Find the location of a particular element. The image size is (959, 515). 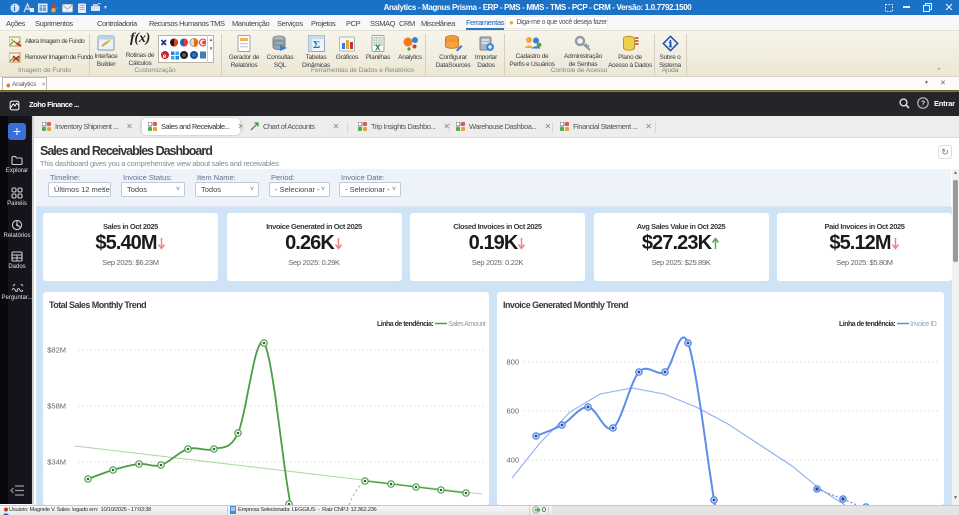

svg-text: e is located at coordinates (165, 56).